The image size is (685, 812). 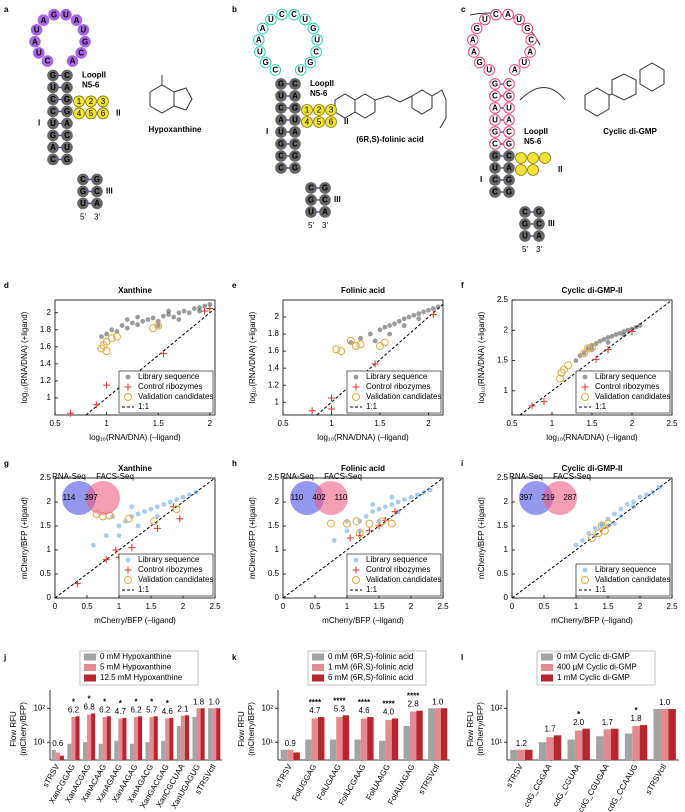 What do you see at coordinates (672, 423) in the screenshot?
I see `x-tick-label: 2.5` at bounding box center [672, 423].